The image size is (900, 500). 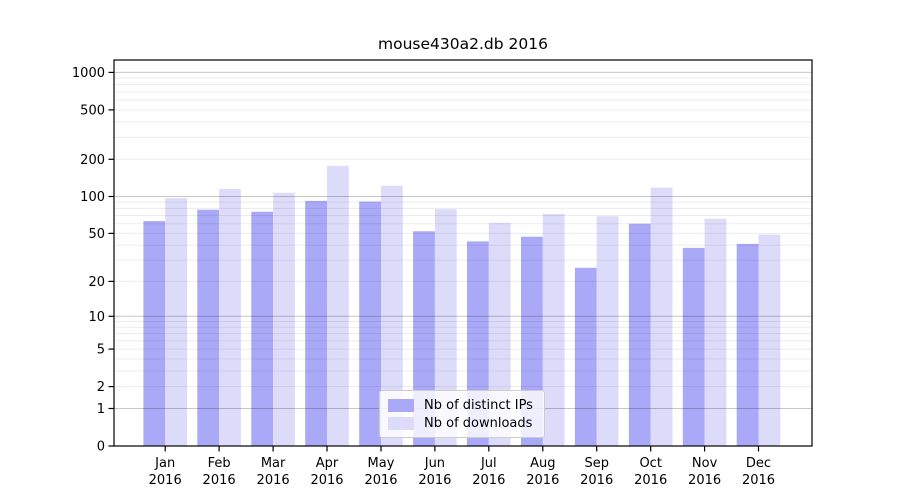 I want to click on y-tick-label: 1, so click(x=101, y=409).